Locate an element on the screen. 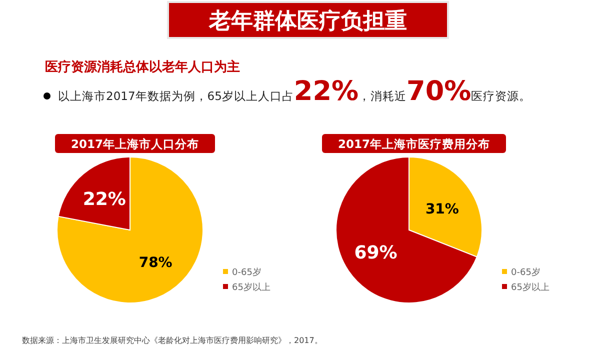 The height and width of the screenshot is (356, 614). text: 以上海市2017年数据为例，65岁以上人口占 is located at coordinates (176, 96).